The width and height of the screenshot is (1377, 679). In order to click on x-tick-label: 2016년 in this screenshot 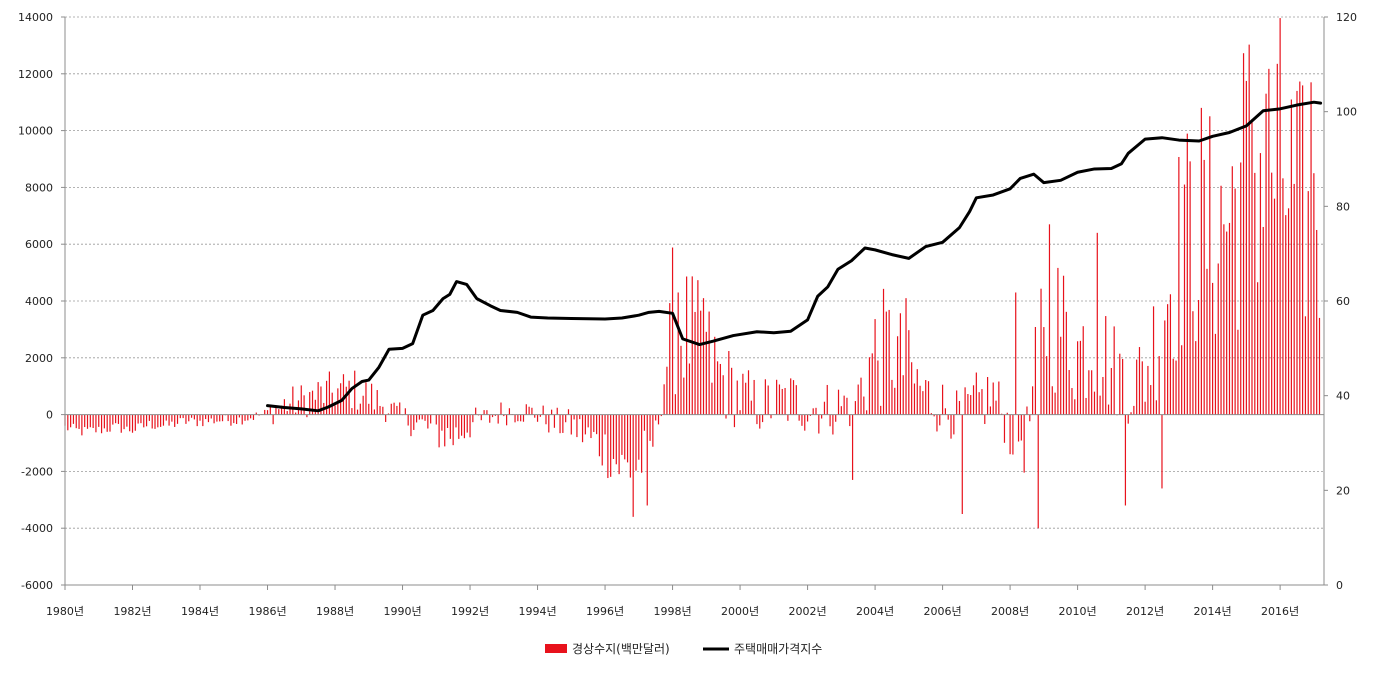, I will do `click(1280, 611)`.